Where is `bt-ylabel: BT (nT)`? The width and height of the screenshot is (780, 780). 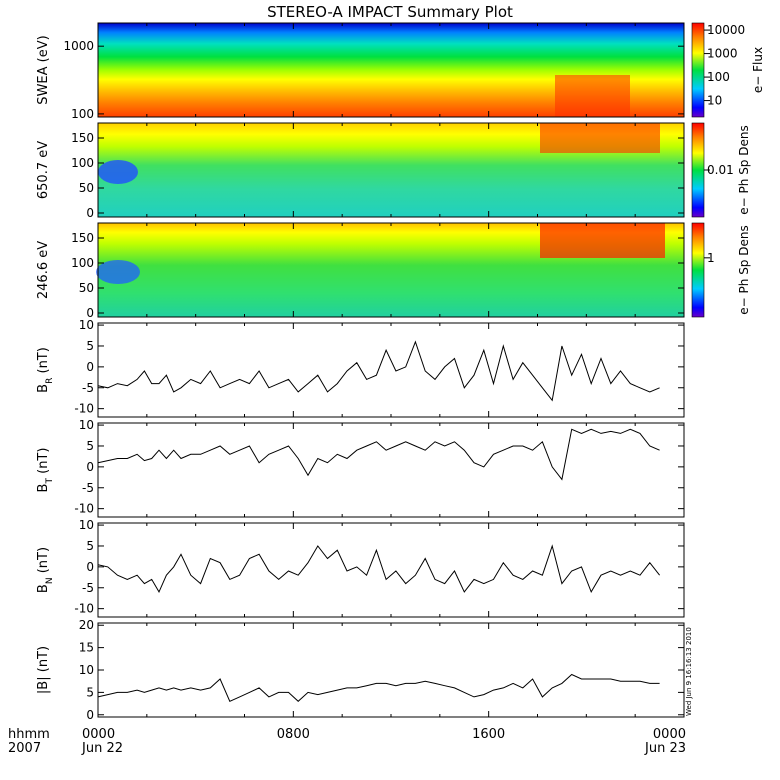 bt-ylabel: BT (nT) is located at coordinates (45, 470).